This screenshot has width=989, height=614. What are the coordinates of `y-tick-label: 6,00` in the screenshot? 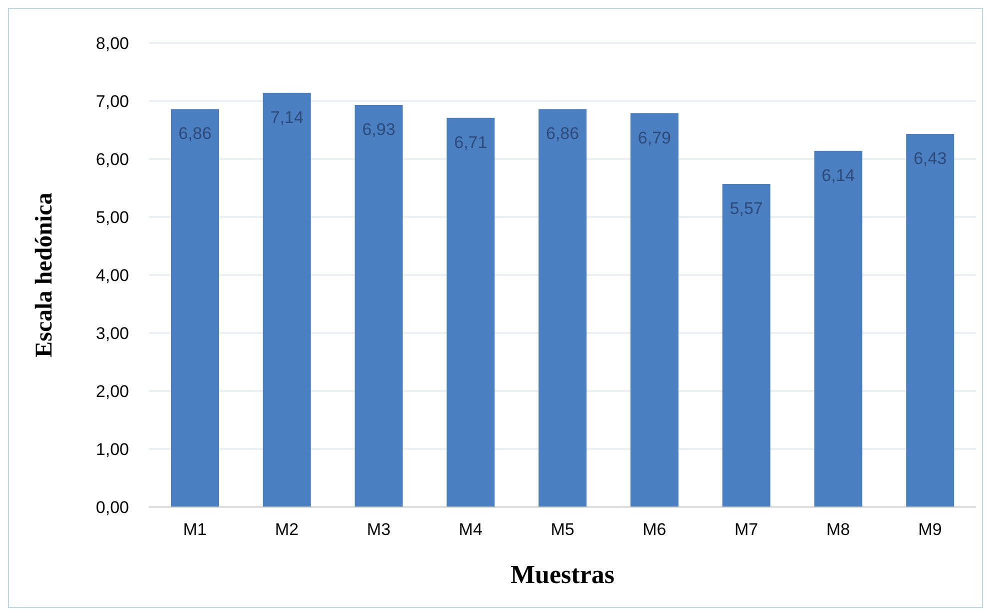 It's located at (112, 160).